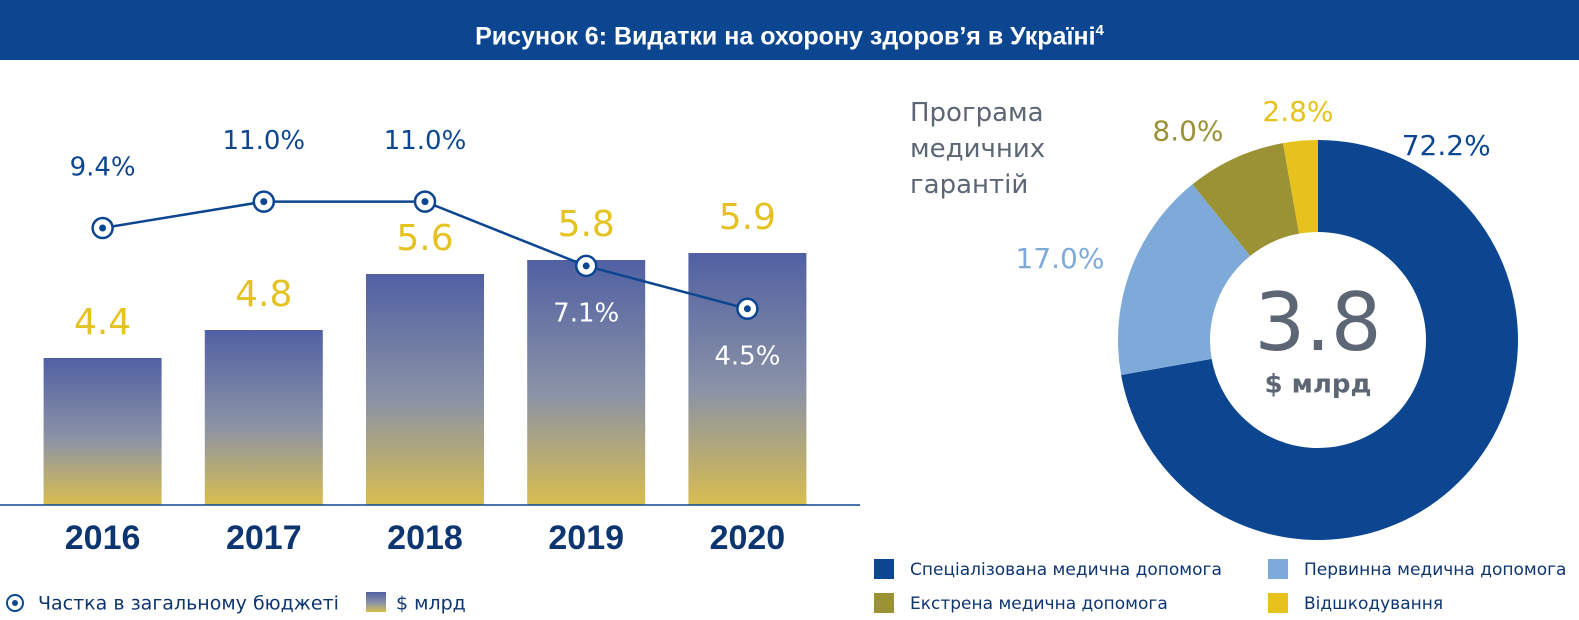  I want to click on legend-label: Відшкодування, so click(1373, 604).